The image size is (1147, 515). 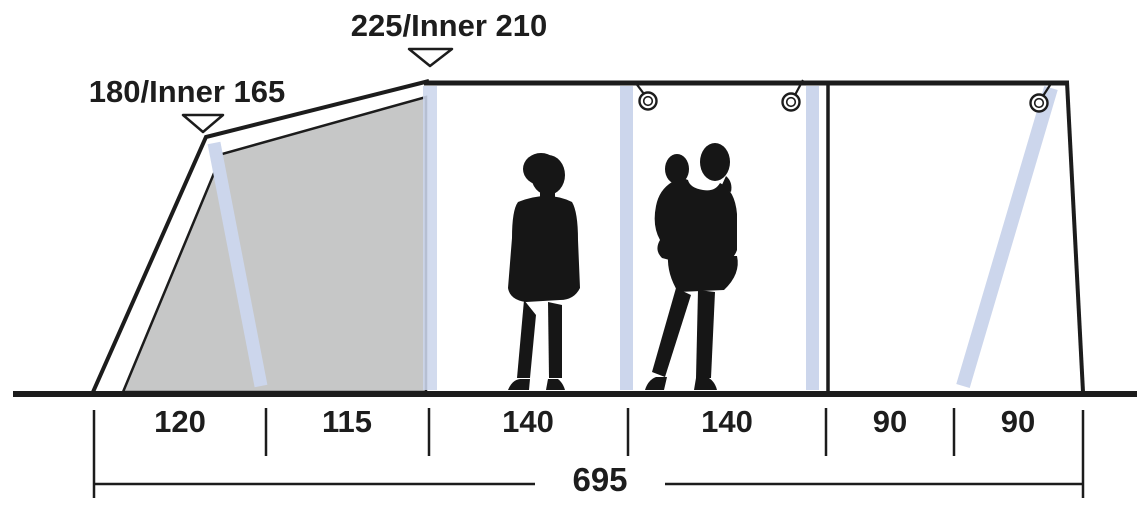 I want to click on total-length-label: 695, so click(x=600, y=480).